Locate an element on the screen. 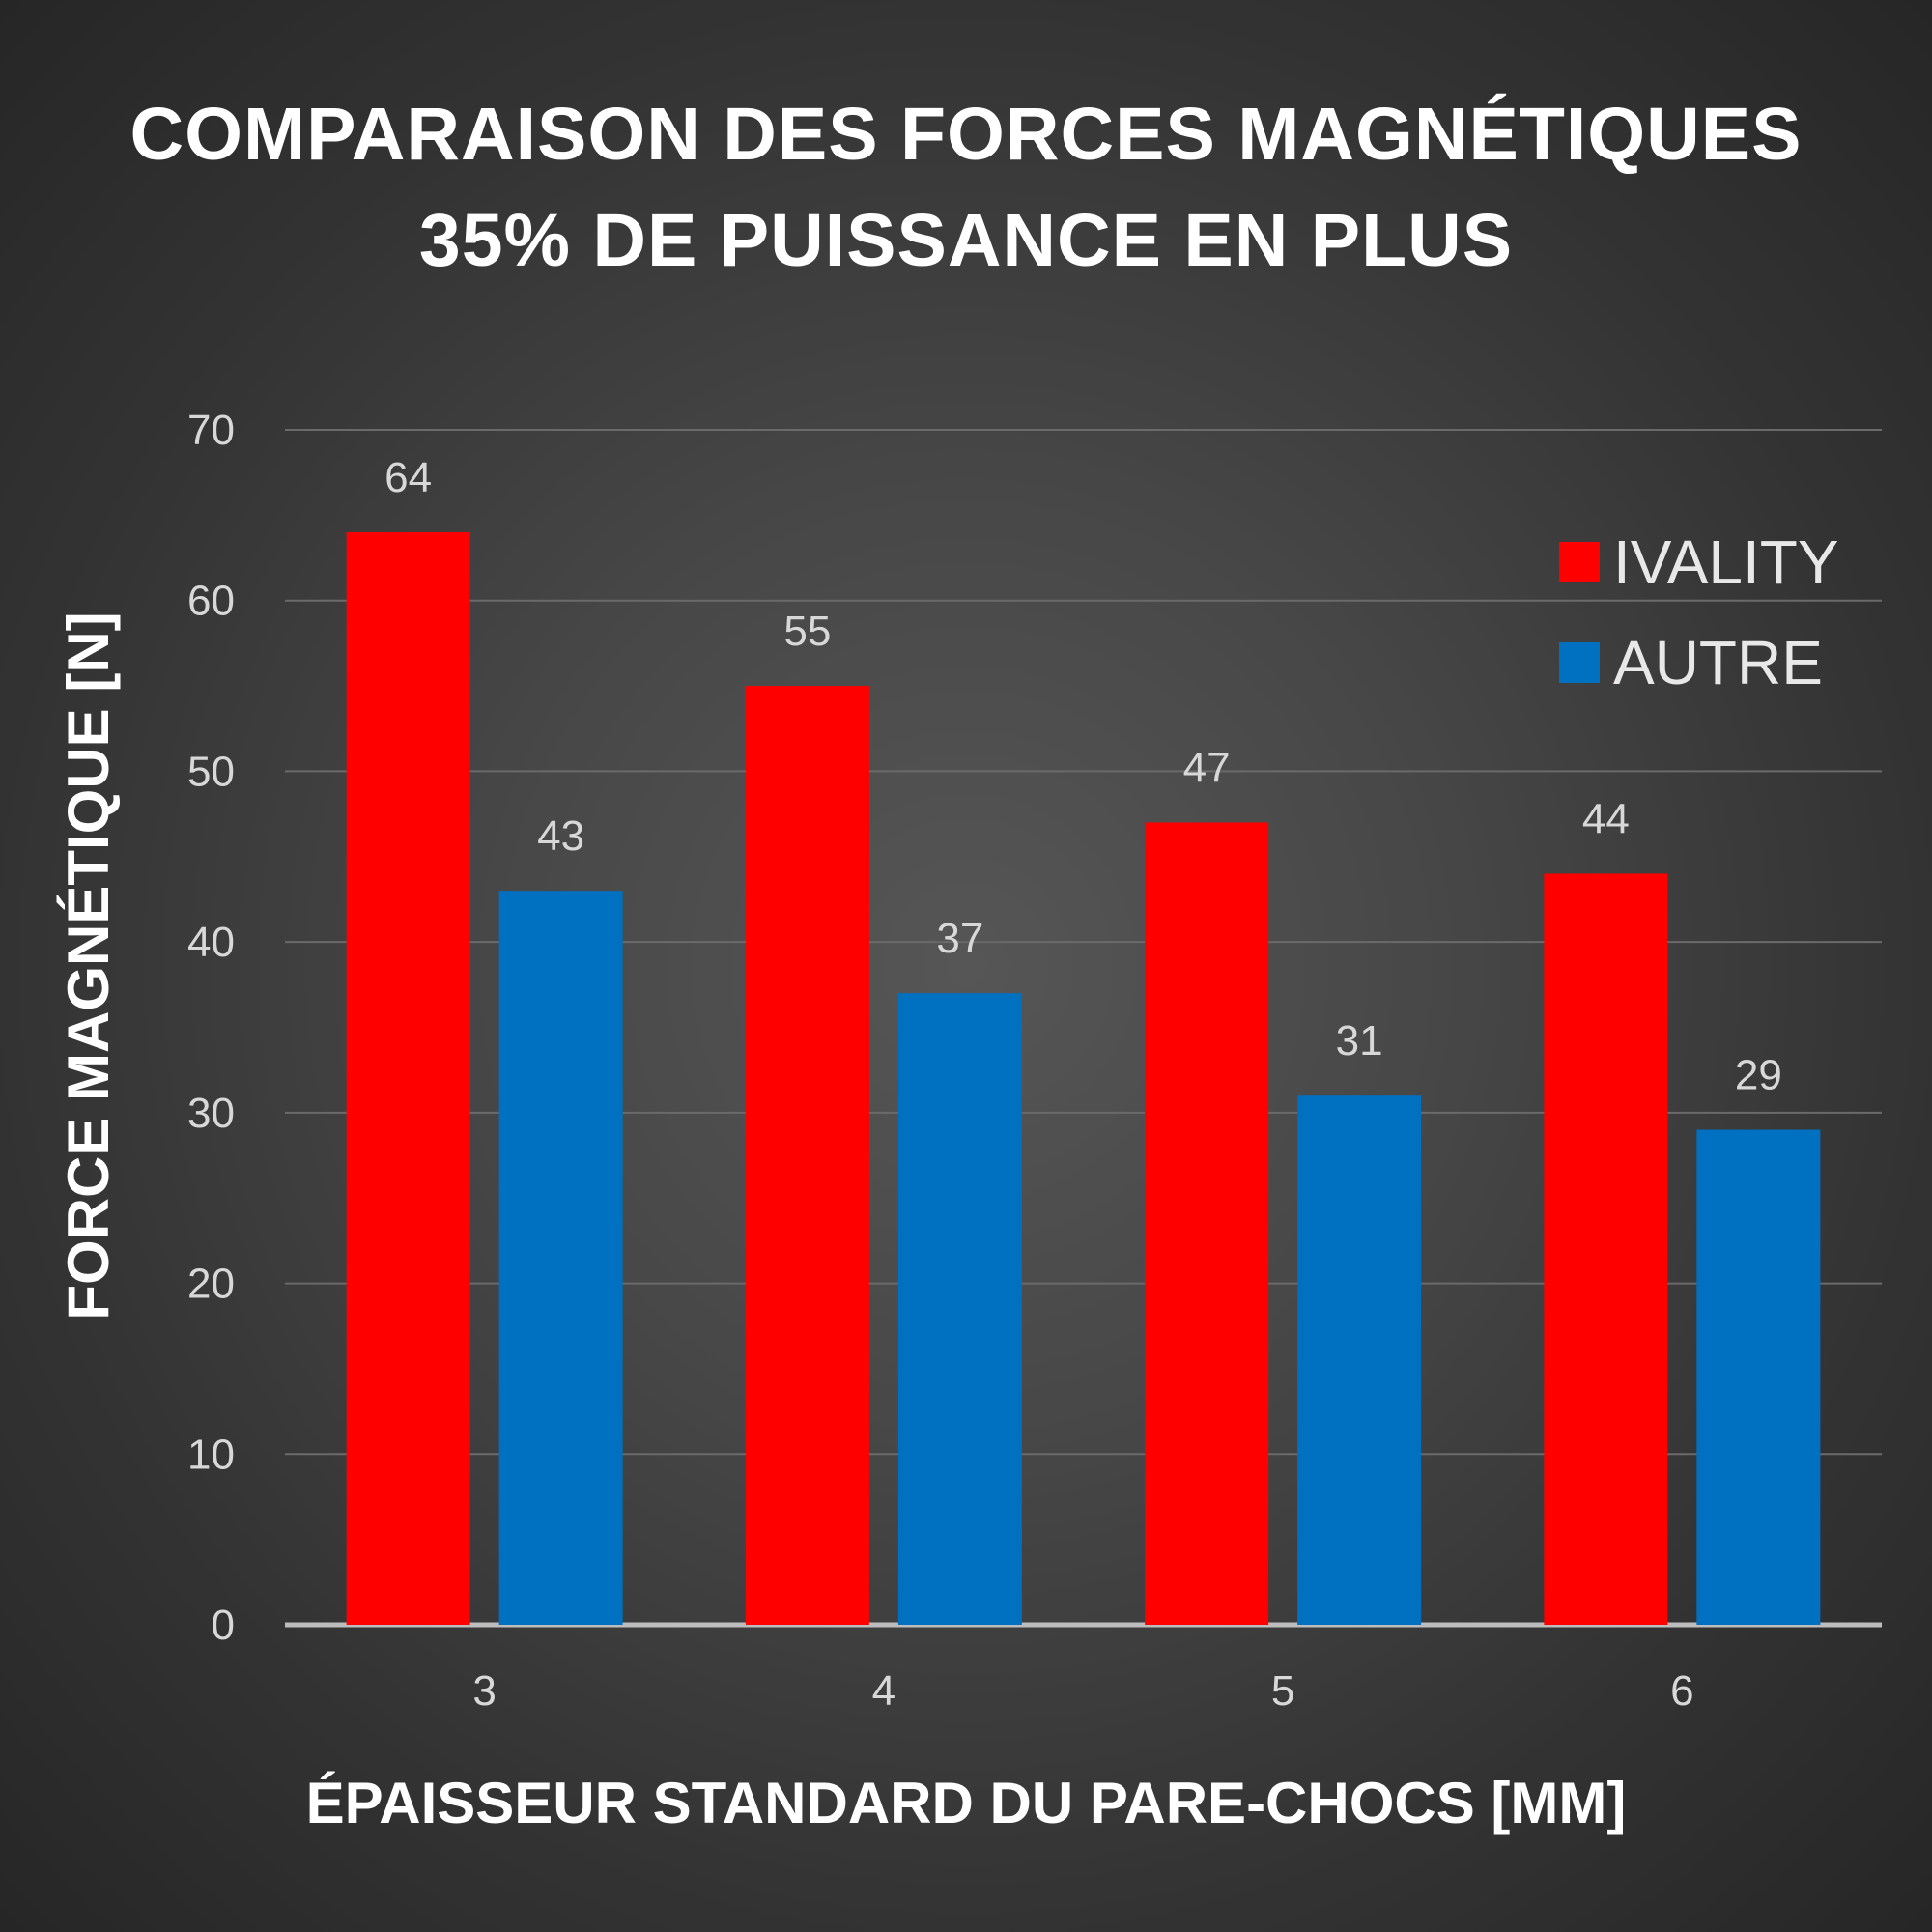 This screenshot has width=1932, height=1932. legend-item-autre: AUTRE is located at coordinates (1699, 662).